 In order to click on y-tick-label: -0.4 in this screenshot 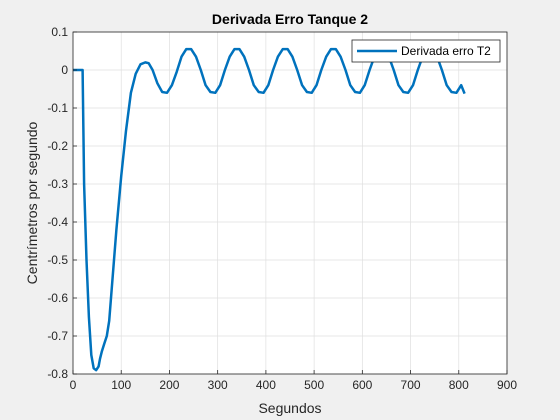, I will do `click(57, 222)`.